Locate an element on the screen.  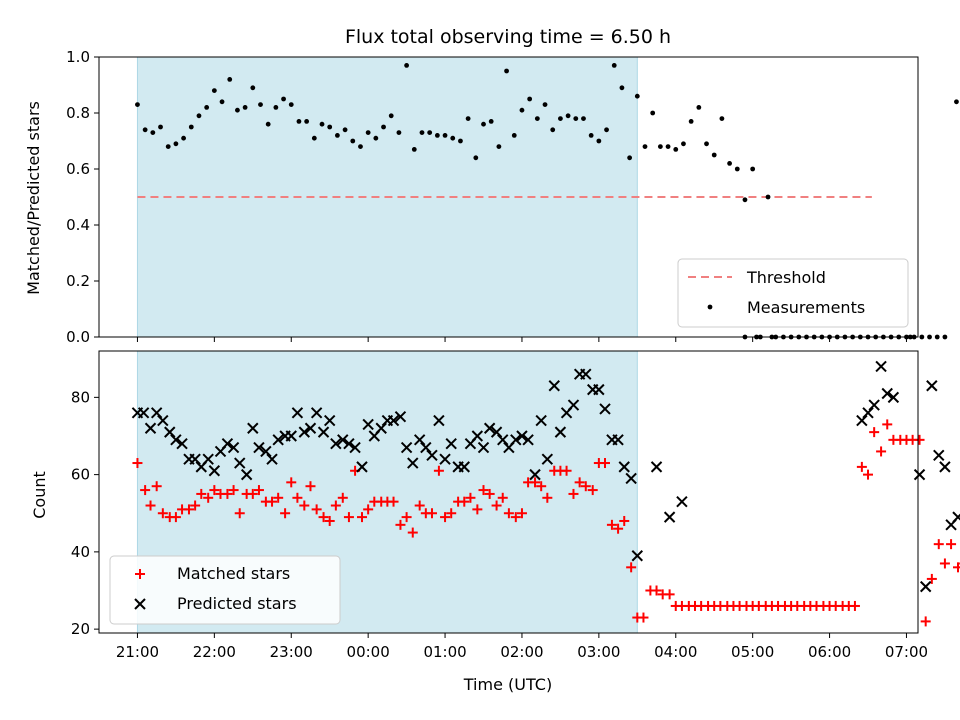
bottom-y-tick-label: 80 is located at coordinates (80, 397).